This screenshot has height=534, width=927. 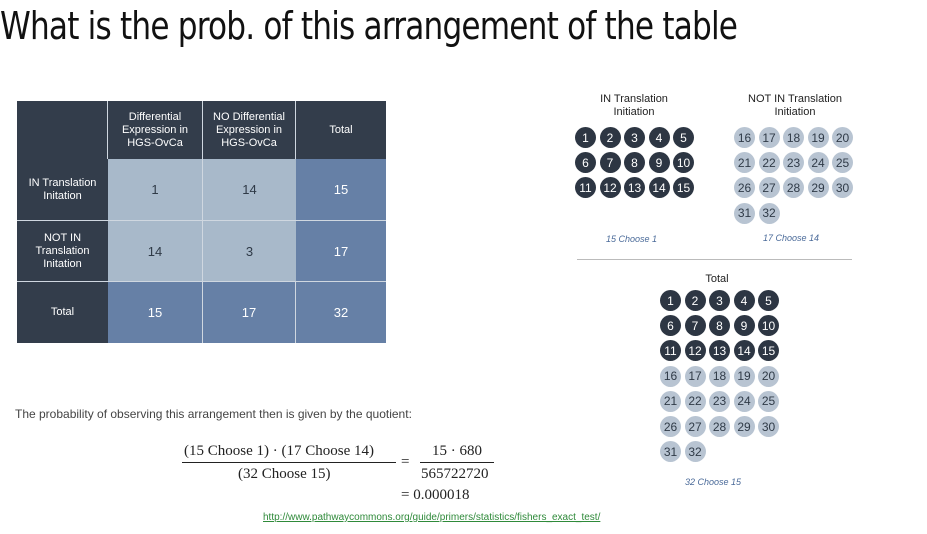 I want to click on not-in-group-ball-22: 22, so click(x=769, y=163).